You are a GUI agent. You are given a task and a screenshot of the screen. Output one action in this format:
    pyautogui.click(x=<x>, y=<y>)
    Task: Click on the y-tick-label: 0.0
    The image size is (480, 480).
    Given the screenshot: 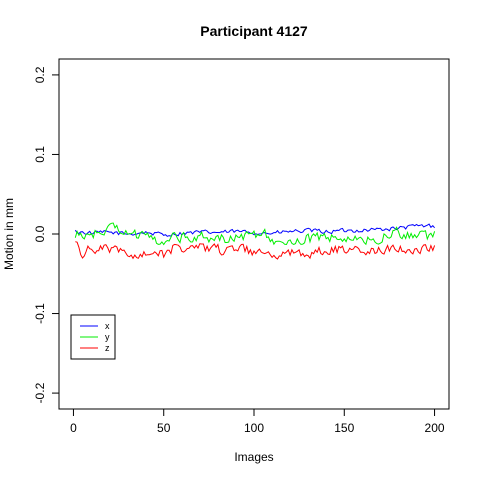 What is the action you would take?
    pyautogui.click(x=40, y=233)
    